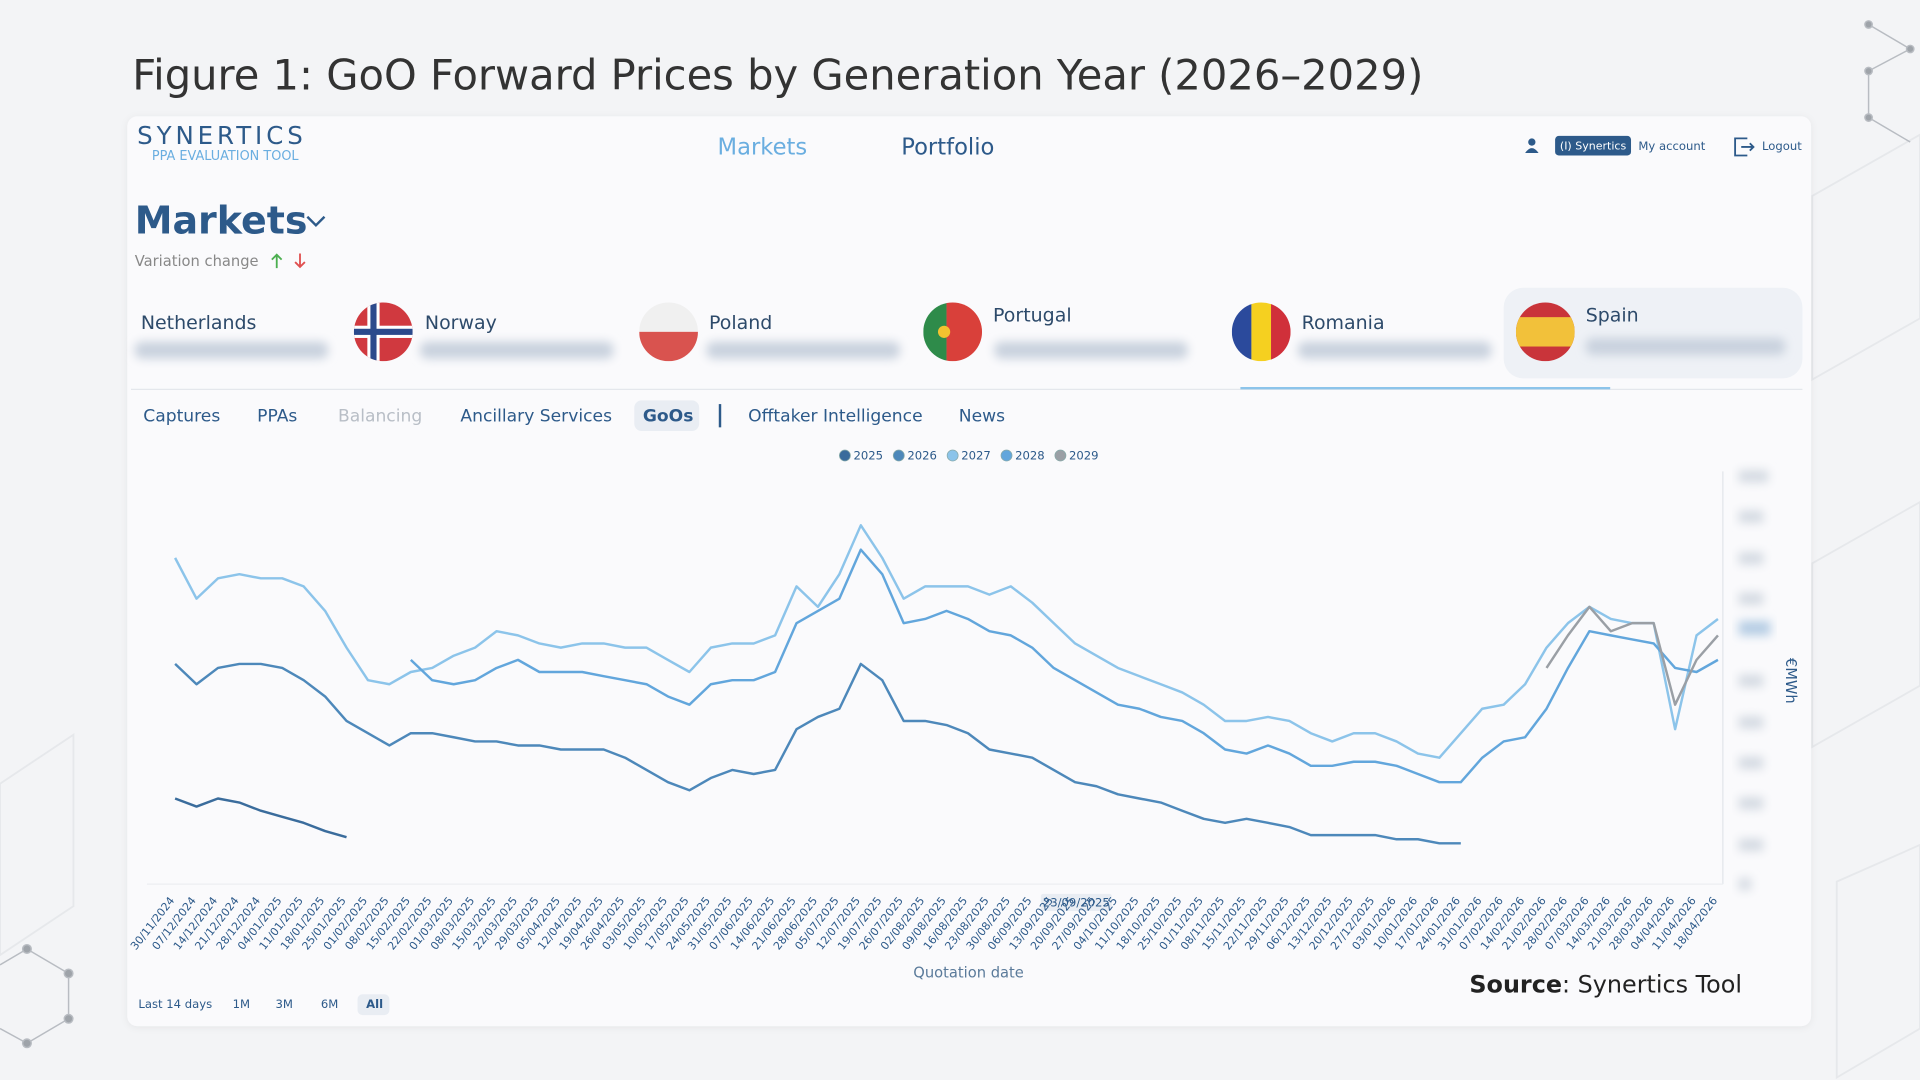  I want to click on legend-label: 2027, so click(976, 456).